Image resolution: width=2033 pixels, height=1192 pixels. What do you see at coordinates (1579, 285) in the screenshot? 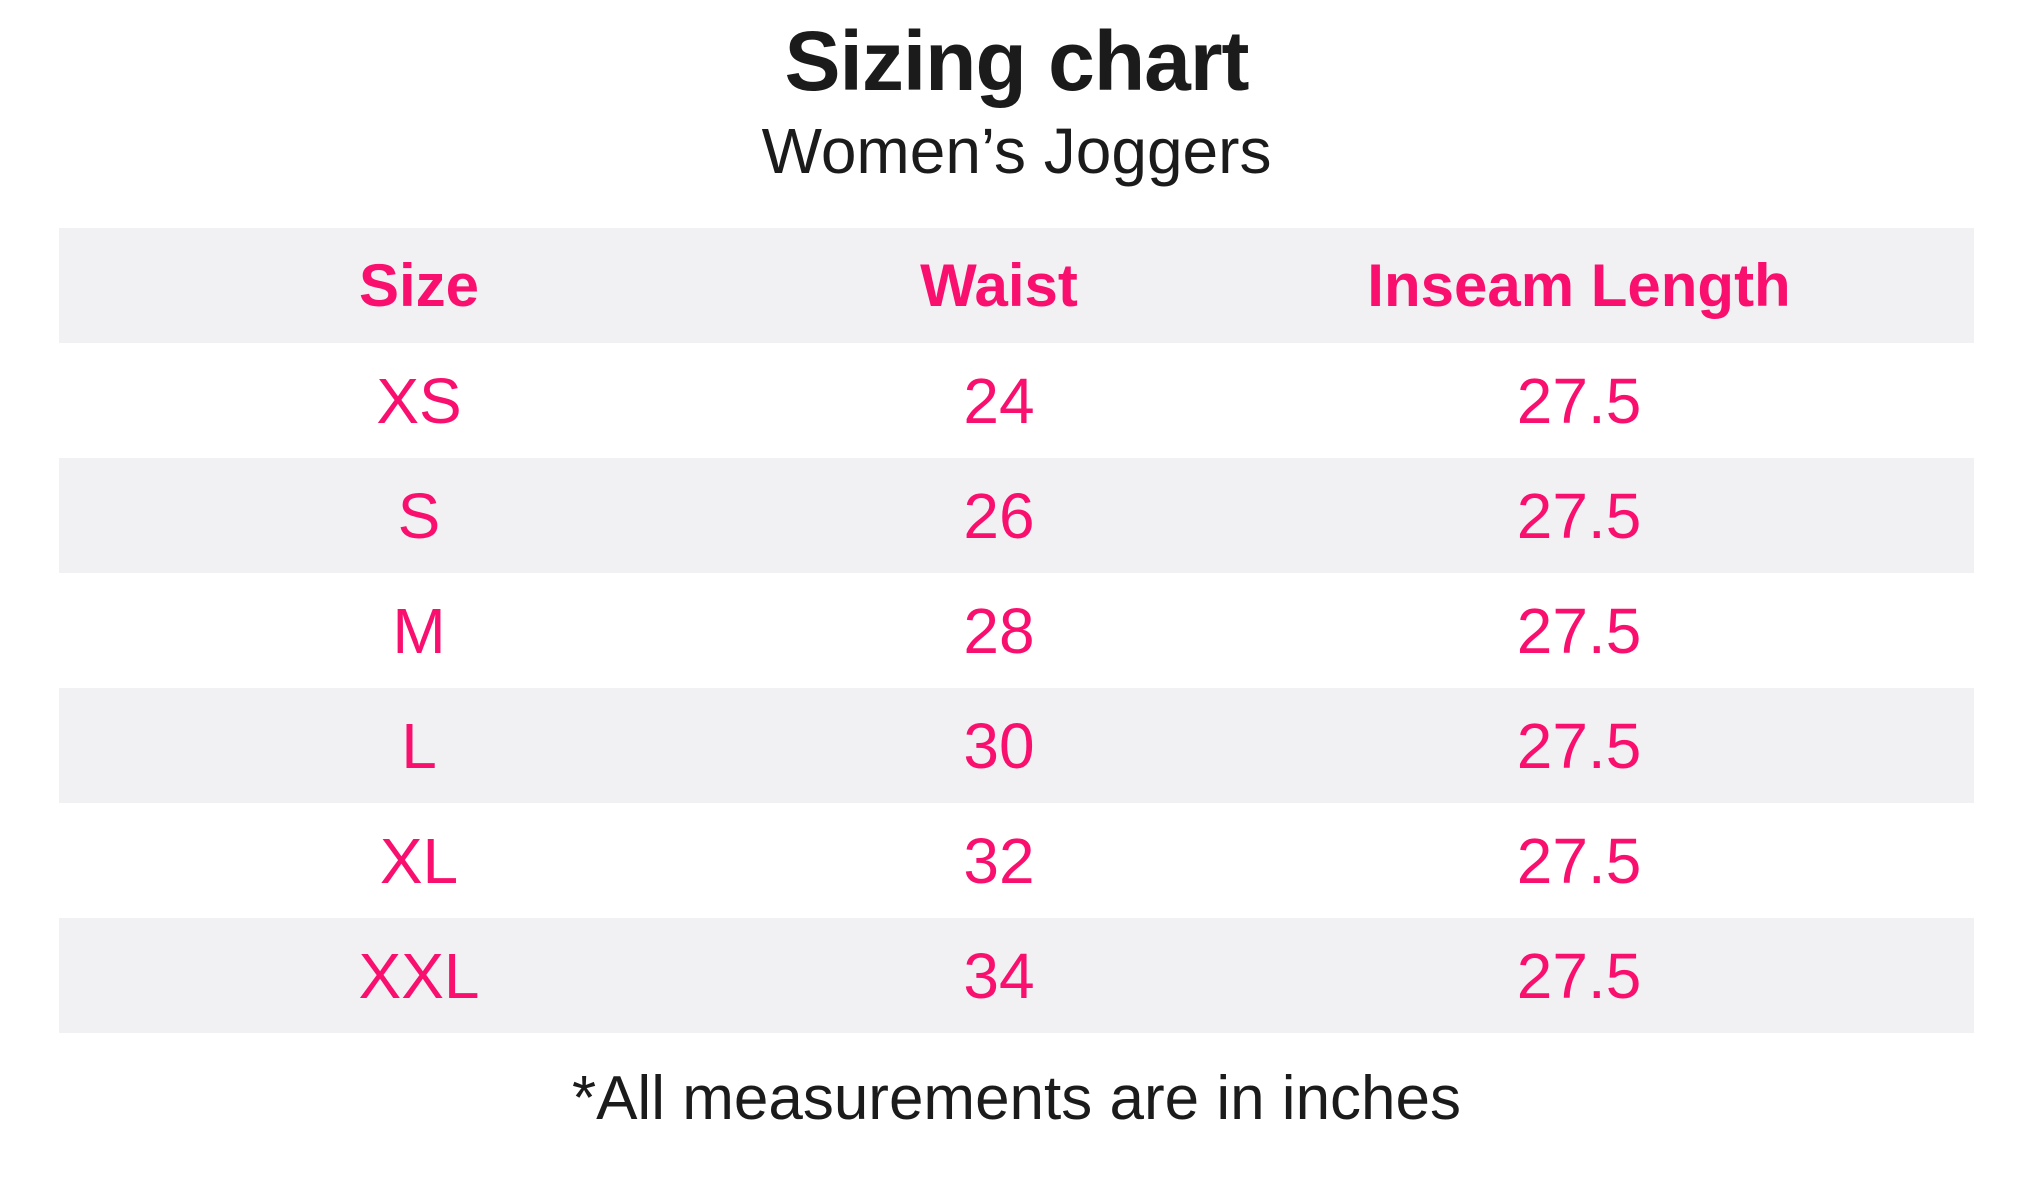
I see `column-header-inseam: Inseam Length` at bounding box center [1579, 285].